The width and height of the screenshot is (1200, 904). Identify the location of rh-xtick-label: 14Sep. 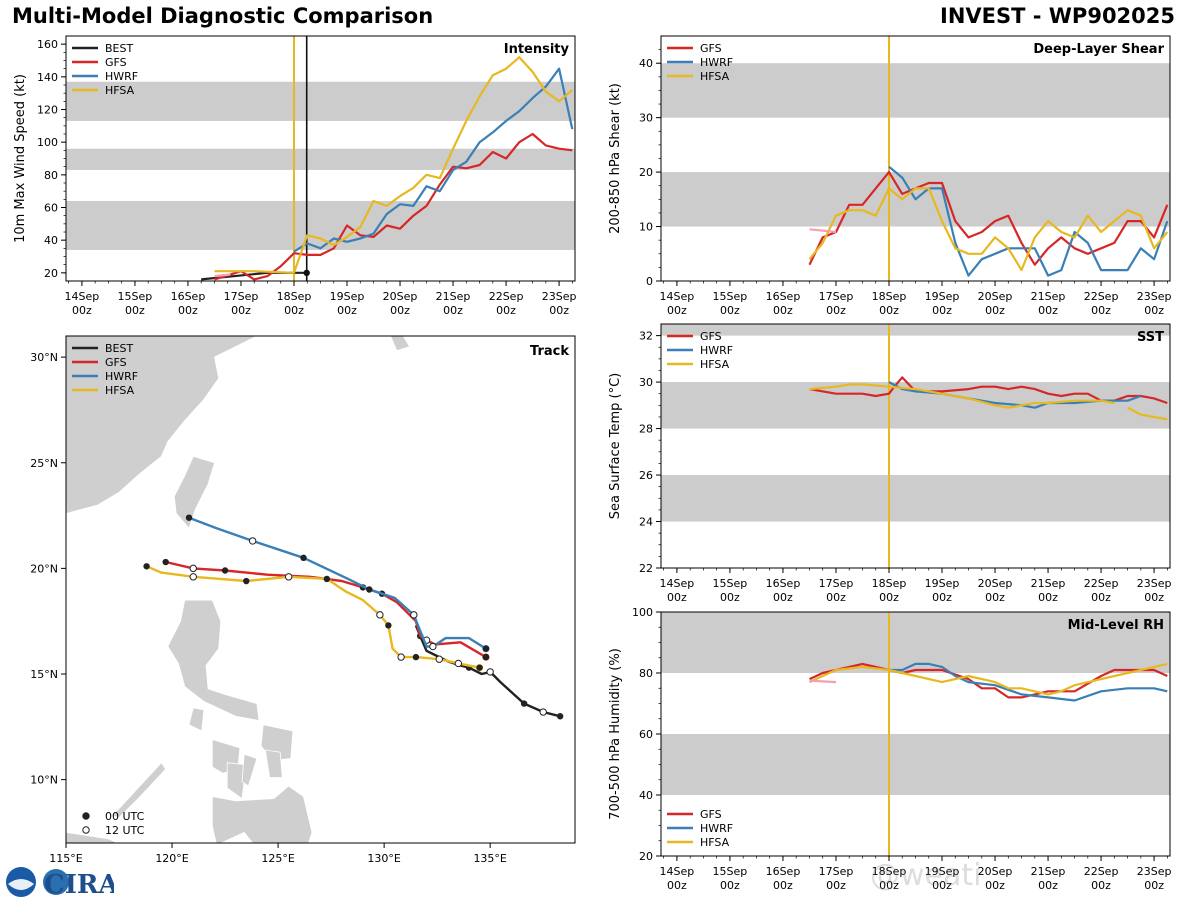
(677, 871).